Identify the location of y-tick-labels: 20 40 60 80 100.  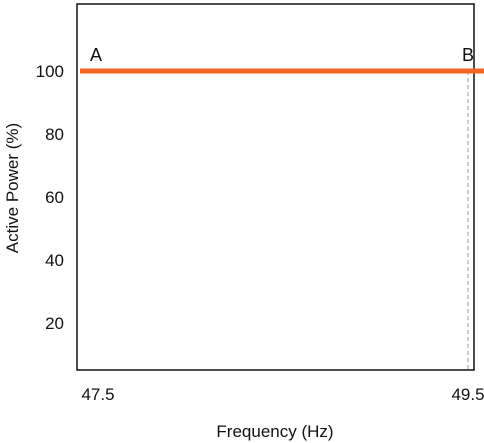
(50, 197).